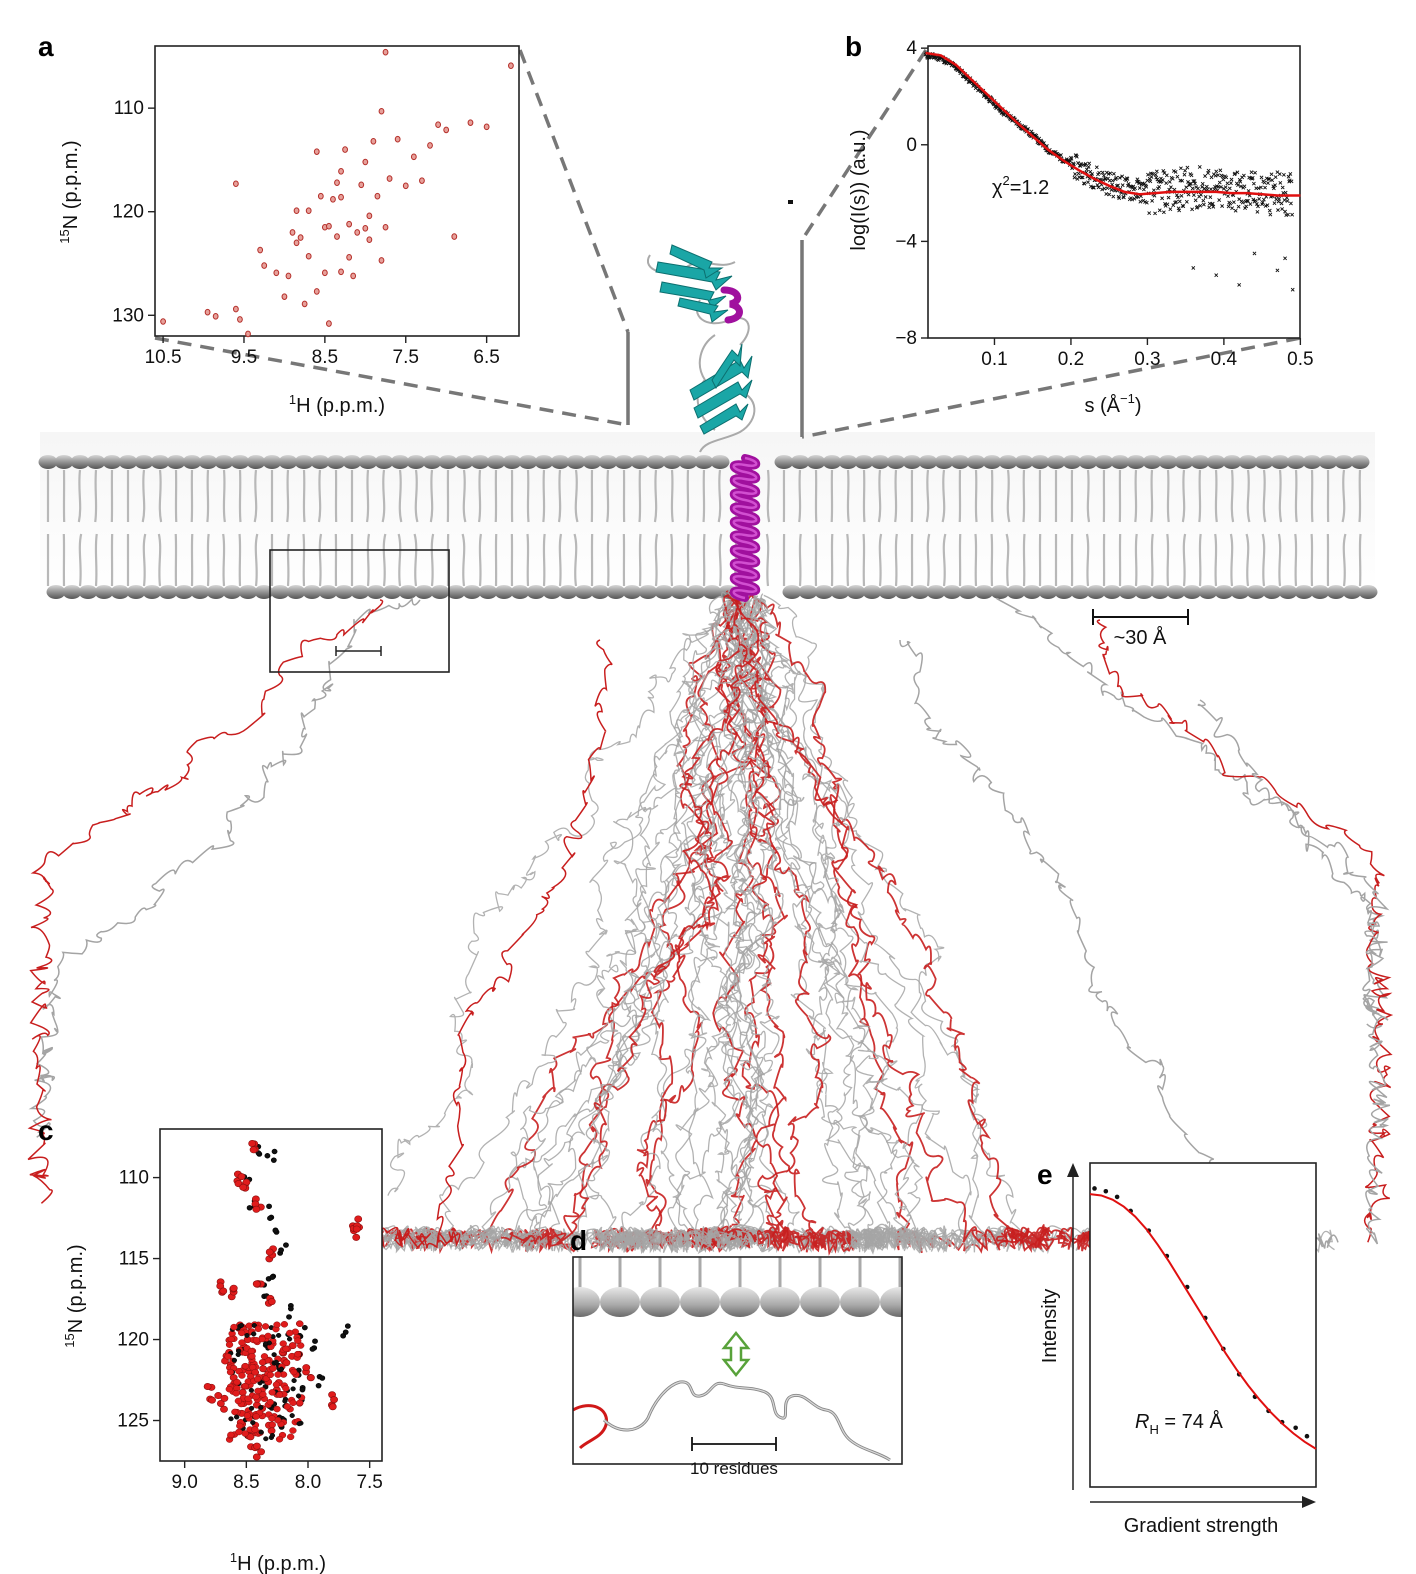 This screenshot has height=1574, width=1416. What do you see at coordinates (937, 926) in the screenshot?
I see `chain-red` at bounding box center [937, 926].